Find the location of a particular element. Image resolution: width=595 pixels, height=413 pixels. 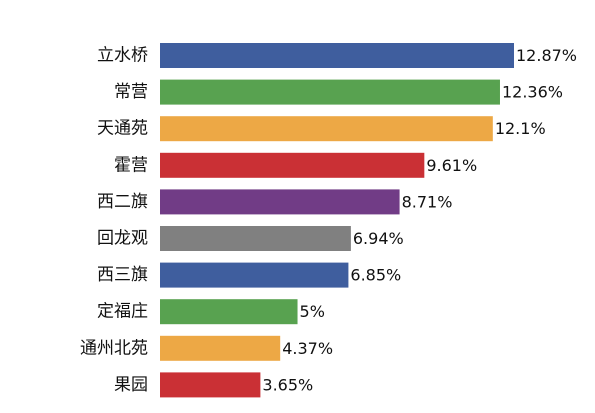

value-label: 12.1% is located at coordinates (520, 128).